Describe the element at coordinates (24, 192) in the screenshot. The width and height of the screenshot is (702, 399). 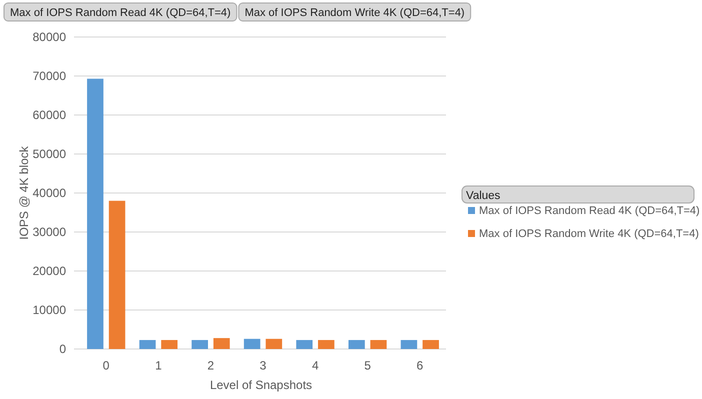
I see `y-axis-title: IOPS @ 4K block` at that location.